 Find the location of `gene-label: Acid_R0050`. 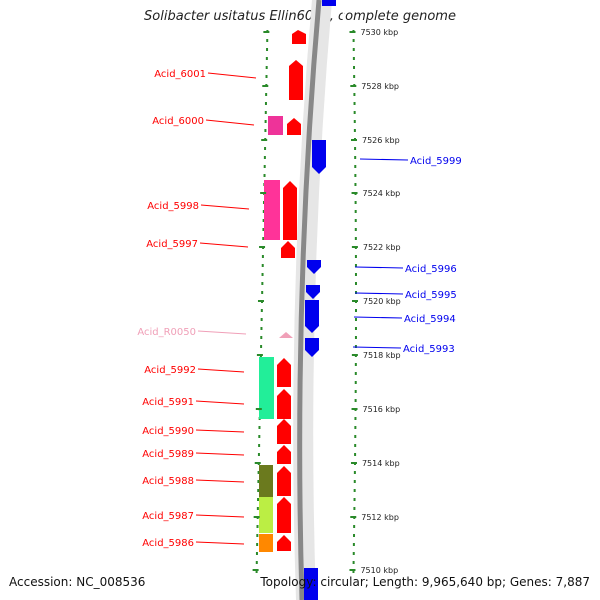

gene-label: Acid_R0050 is located at coordinates (166, 332).